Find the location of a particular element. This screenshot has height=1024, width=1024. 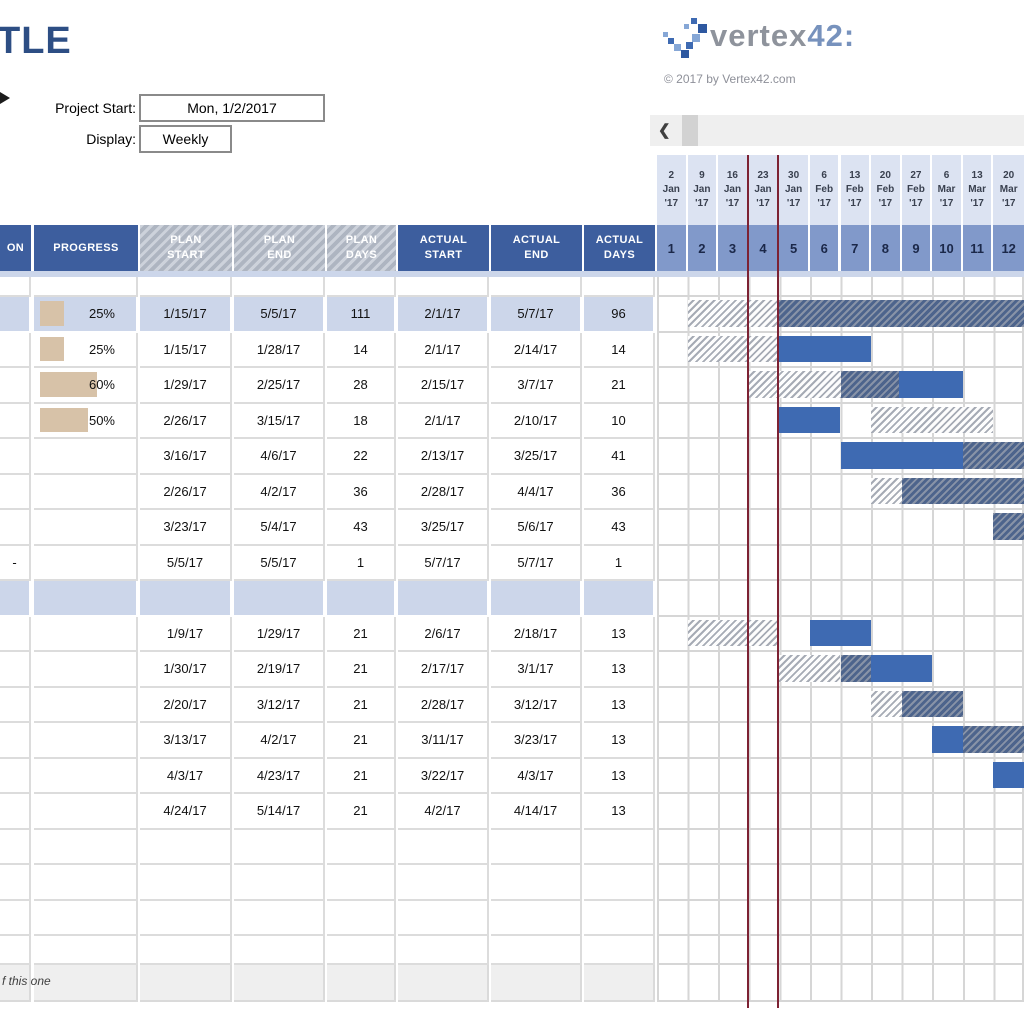

cell-plan_end: 5/14/17 is located at coordinates (279, 812).